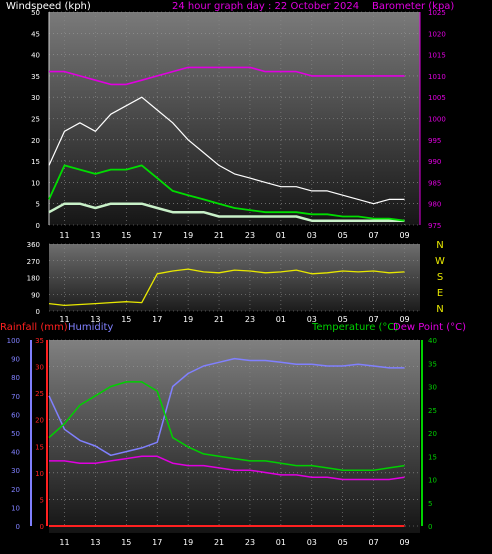  What do you see at coordinates (226, 150) in the screenshot?
I see `gust-line` at bounding box center [226, 150].